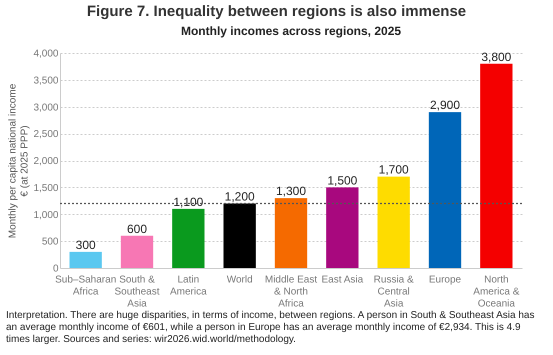  Describe the element at coordinates (46, 215) in the screenshot. I see `y-tick-label: 1,000` at that location.